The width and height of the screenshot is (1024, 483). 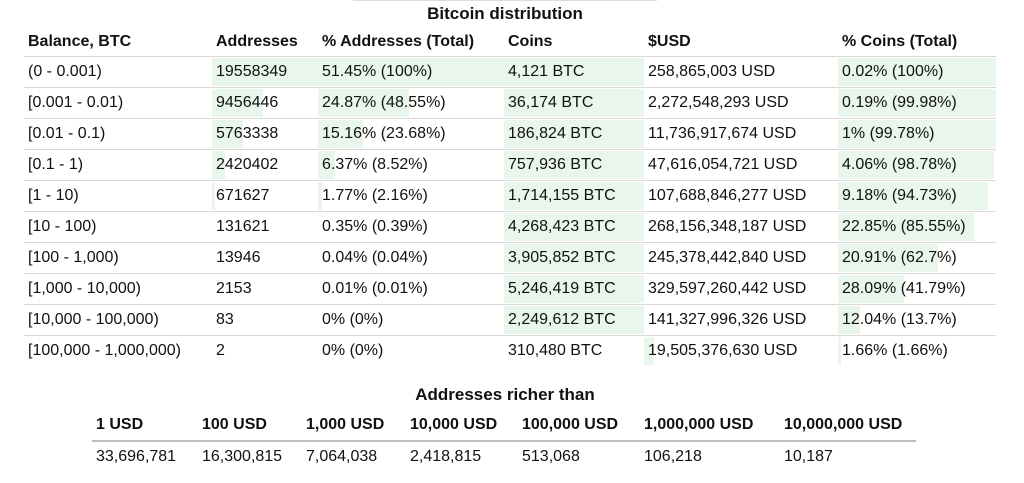 What do you see at coordinates (555, 133) in the screenshot?
I see `cell-coins-text: 186,824 BTC` at bounding box center [555, 133].